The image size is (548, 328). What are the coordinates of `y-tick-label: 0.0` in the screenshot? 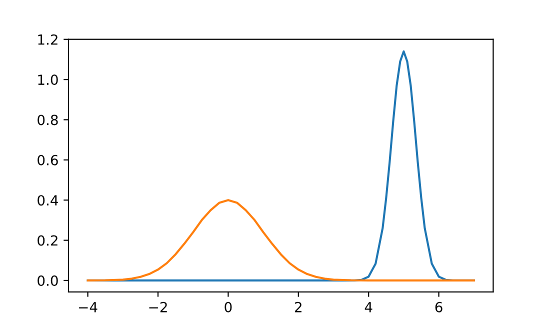 It's located at (48, 280).